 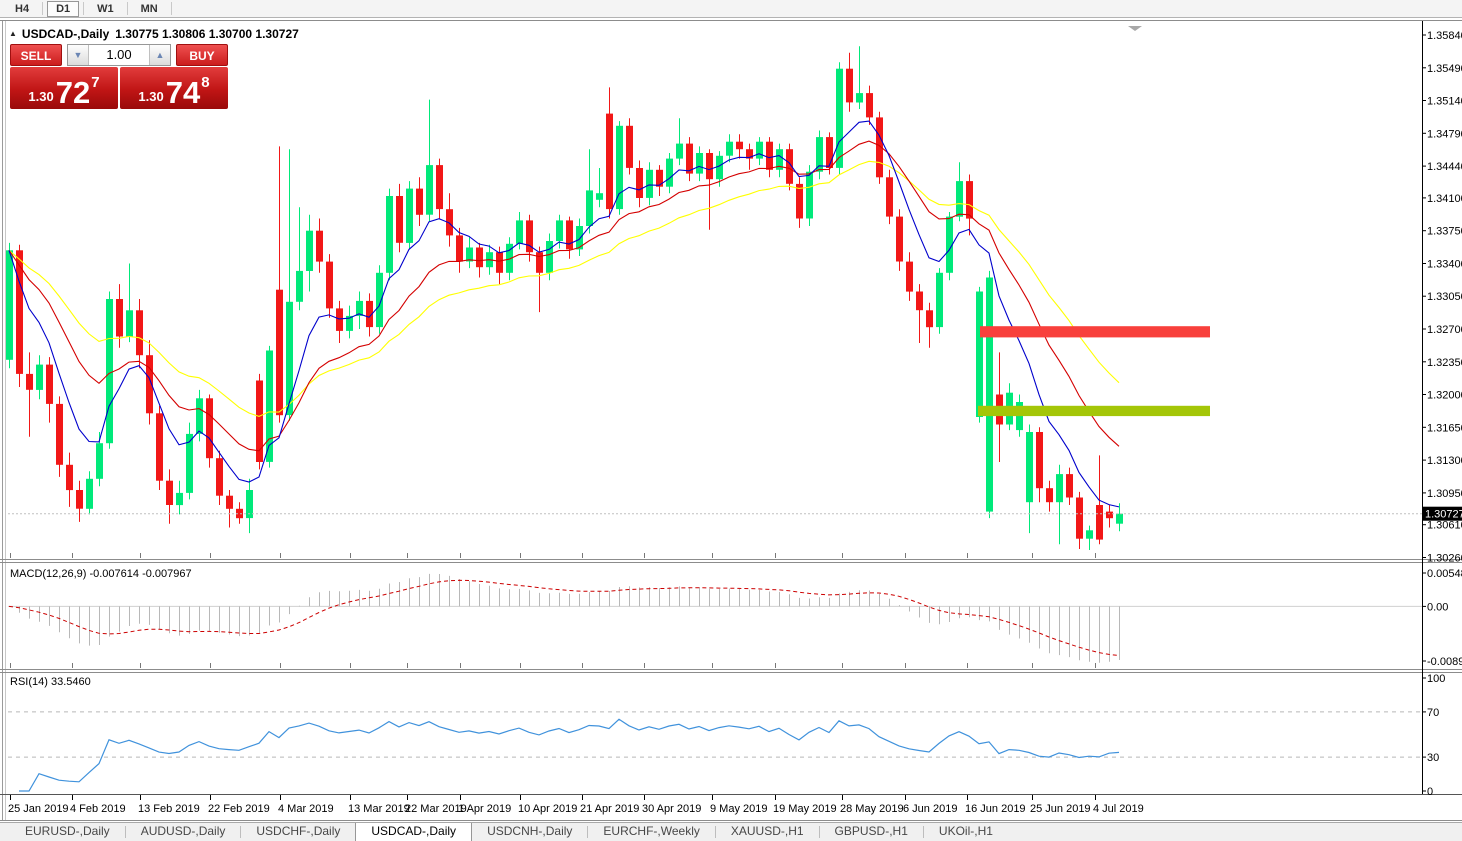 I want to click on volume-increase-icon: ▲, so click(x=159, y=55).